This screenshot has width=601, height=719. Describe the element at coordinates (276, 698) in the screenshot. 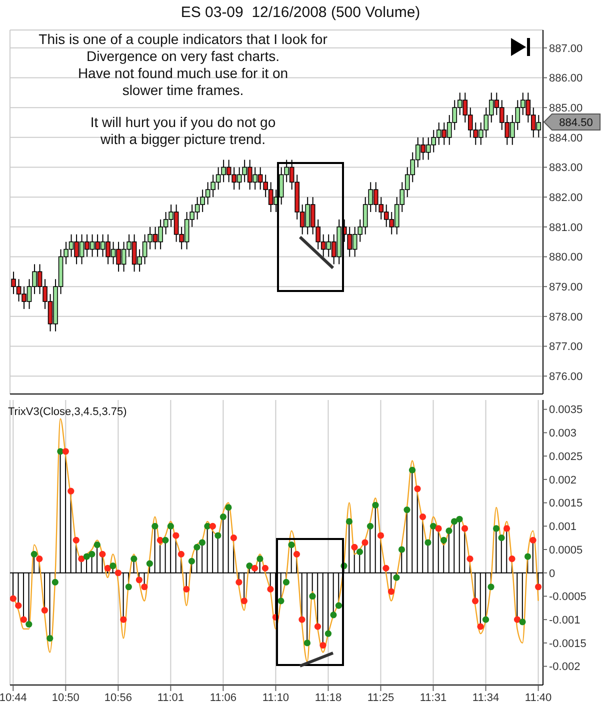

I see `x-tick-label: 11:10` at that location.